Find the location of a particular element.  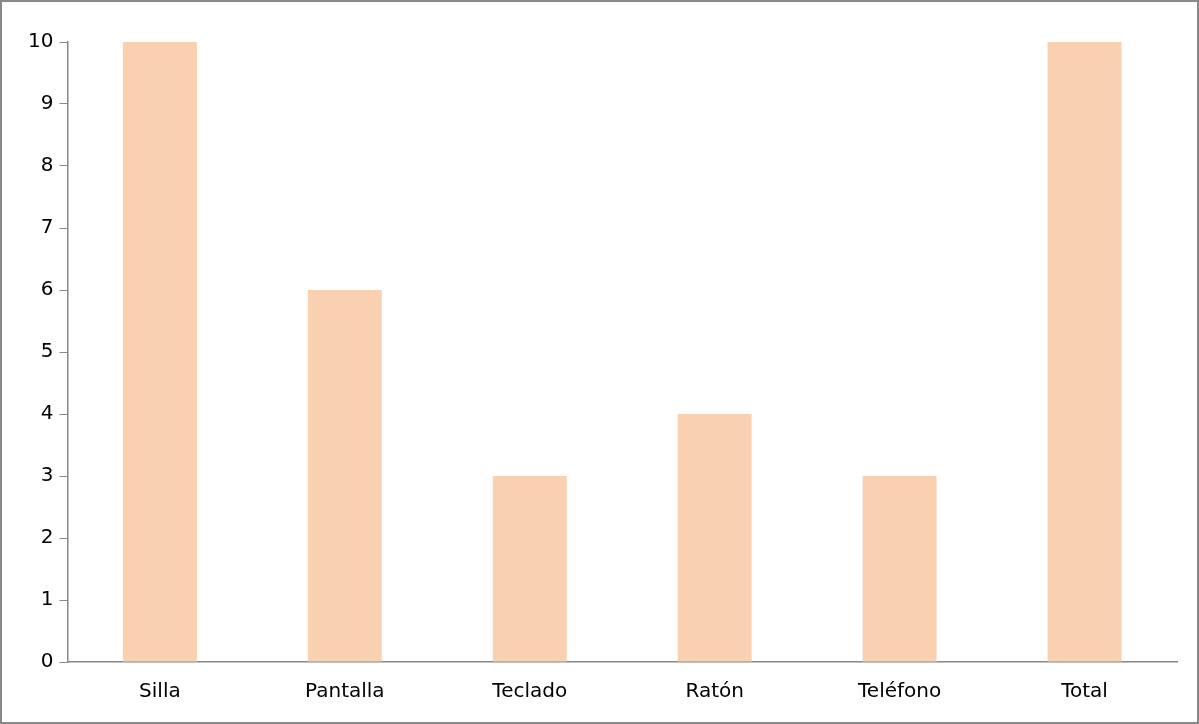

x-tick-label: Silla is located at coordinates (160, 690).